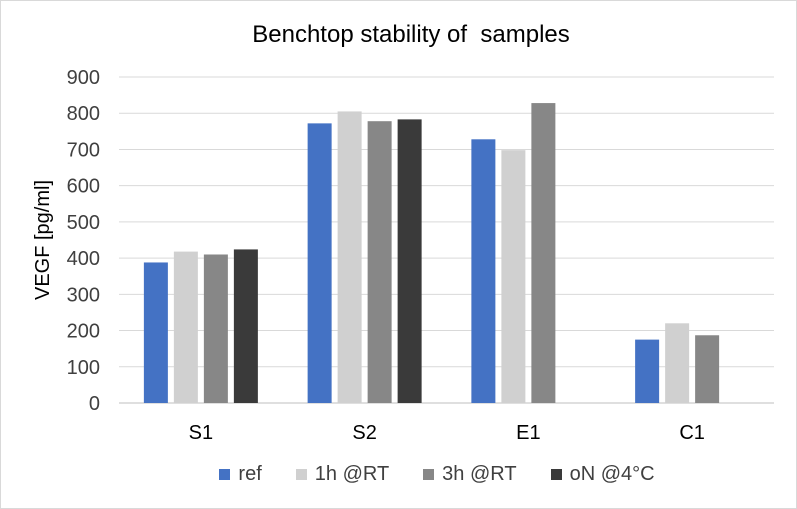 Image resolution: width=797 pixels, height=509 pixels. What do you see at coordinates (83, 259) in the screenshot?
I see `y-tick-label: 400` at bounding box center [83, 259].